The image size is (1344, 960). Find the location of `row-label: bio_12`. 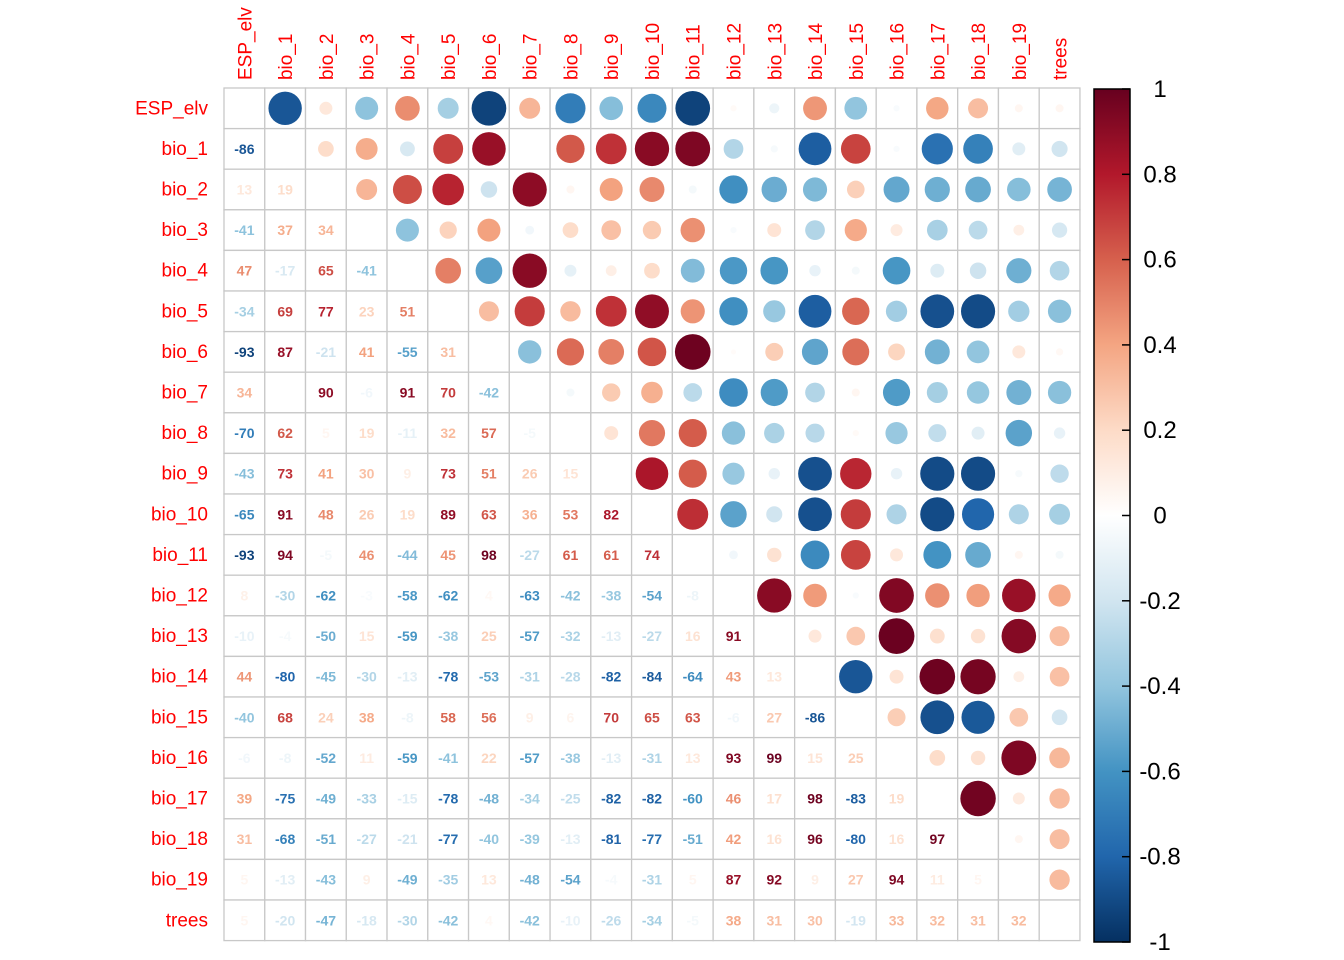

row-label: bio_12 is located at coordinates (179, 596).